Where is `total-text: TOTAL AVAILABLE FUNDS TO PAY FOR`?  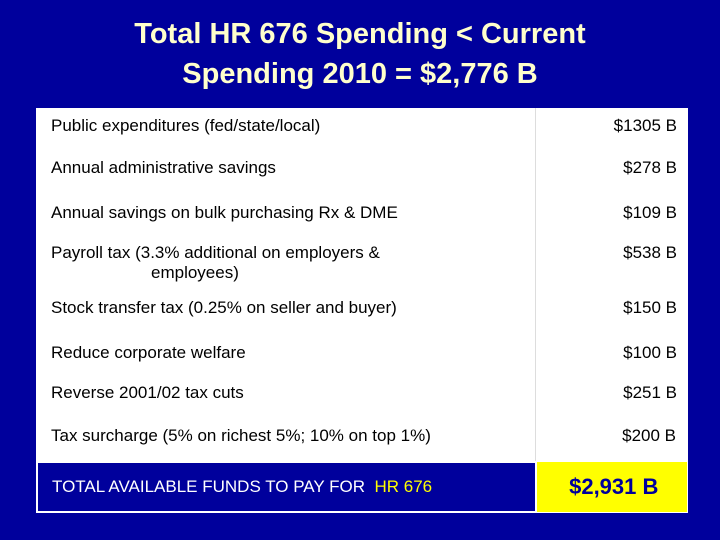 total-text: TOTAL AVAILABLE FUNDS TO PAY FOR is located at coordinates (209, 486).